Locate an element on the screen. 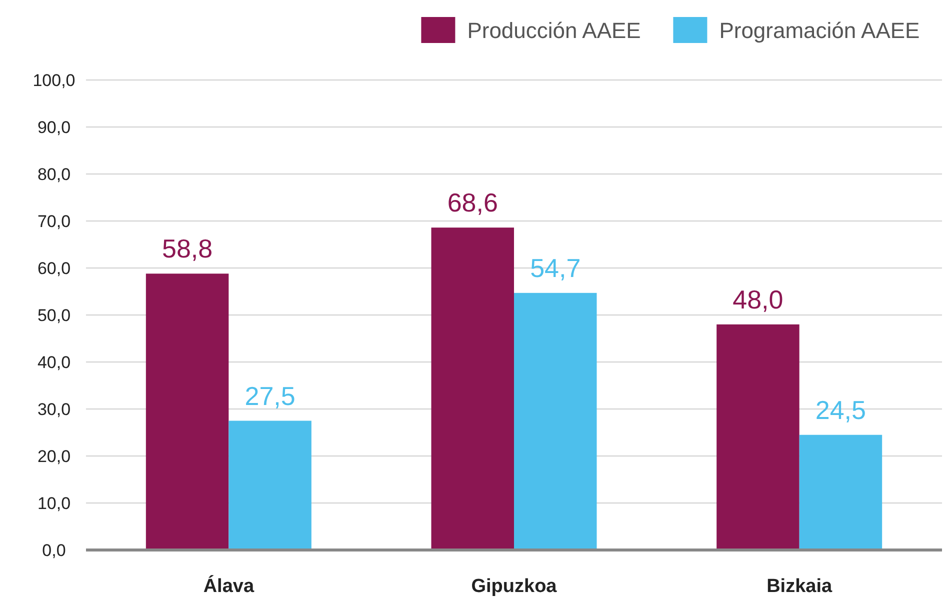  data-label: 54,7 is located at coordinates (555, 267).